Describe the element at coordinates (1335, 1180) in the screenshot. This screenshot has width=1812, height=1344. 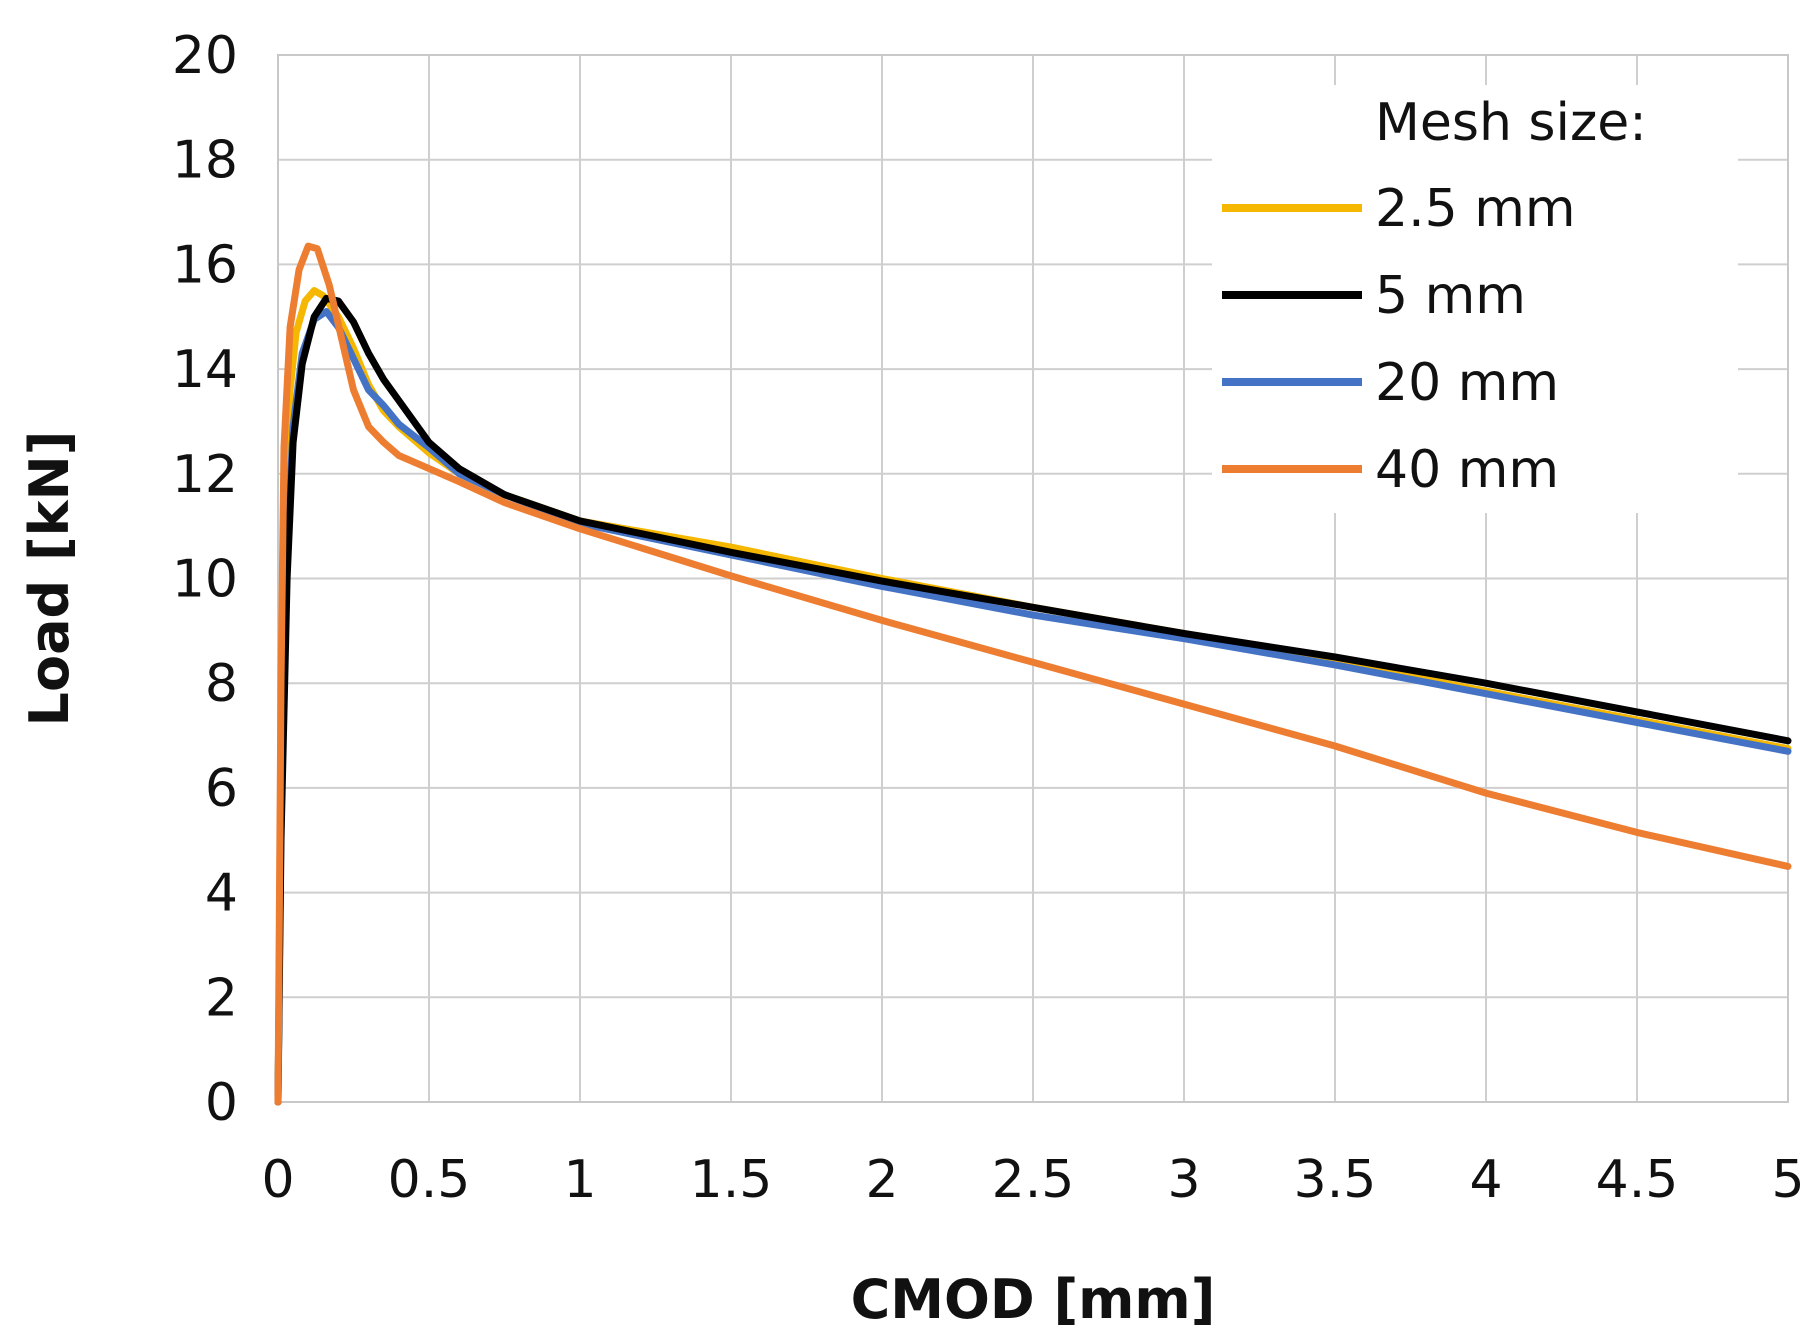
I see `x-tick-label: 3.5` at that location.